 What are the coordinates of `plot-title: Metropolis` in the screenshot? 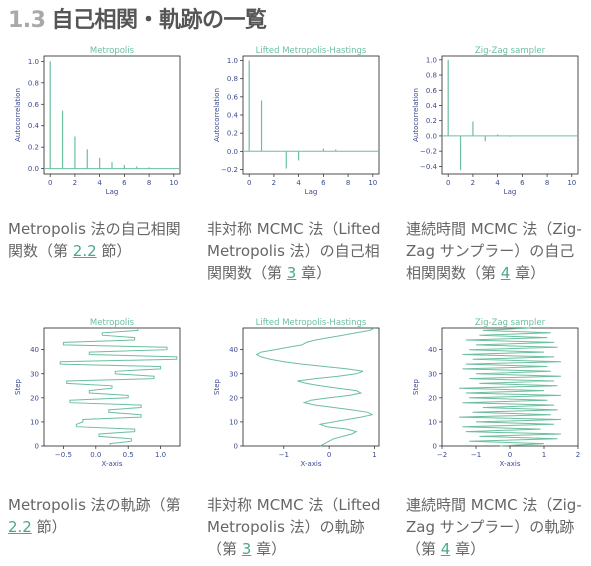 It's located at (112, 51).